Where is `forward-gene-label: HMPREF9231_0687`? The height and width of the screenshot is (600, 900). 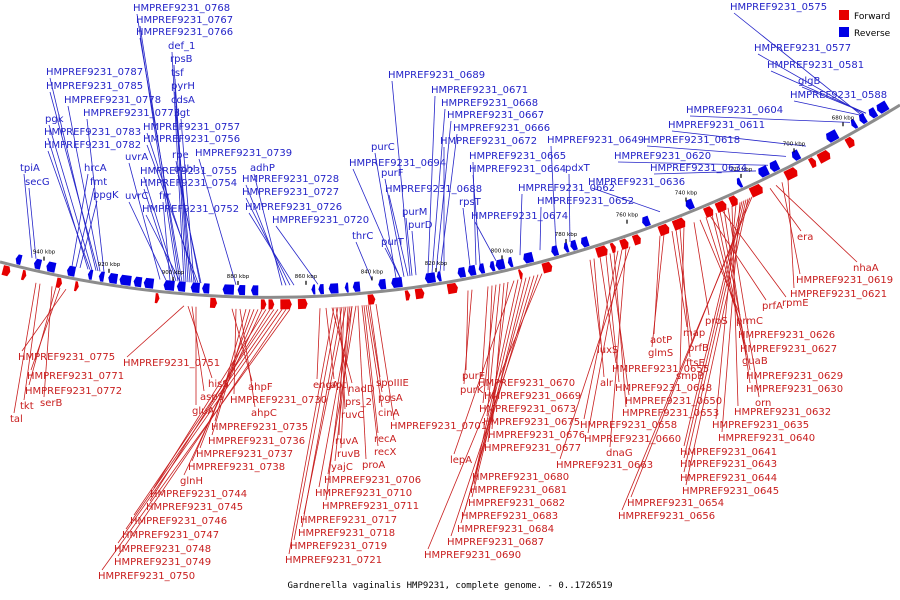
forward-gene-label: HMPREF9231_0687 is located at coordinates (495, 542).